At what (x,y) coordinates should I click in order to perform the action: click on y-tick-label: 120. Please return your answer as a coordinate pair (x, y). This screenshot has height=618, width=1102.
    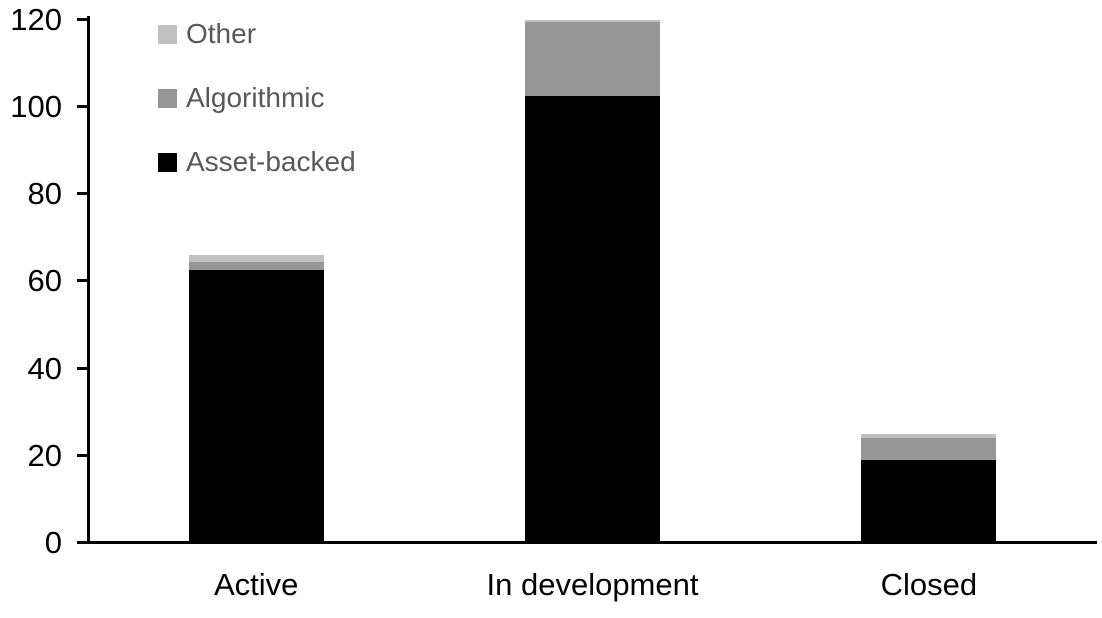
    Looking at the image, I should click on (36, 19).